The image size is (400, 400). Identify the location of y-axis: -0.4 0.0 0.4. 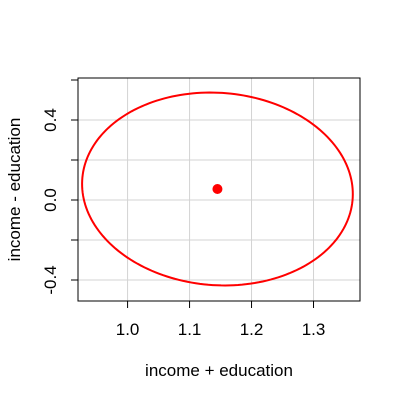
(59, 187).